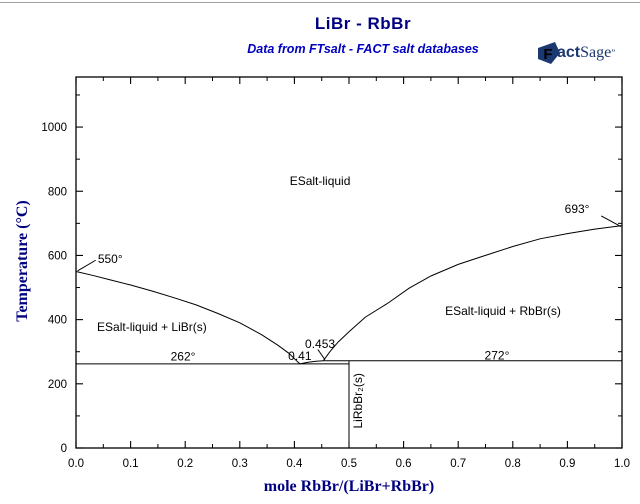  Describe the element at coordinates (64, 449) in the screenshot. I see `y-axis-tick-label: 0` at that location.